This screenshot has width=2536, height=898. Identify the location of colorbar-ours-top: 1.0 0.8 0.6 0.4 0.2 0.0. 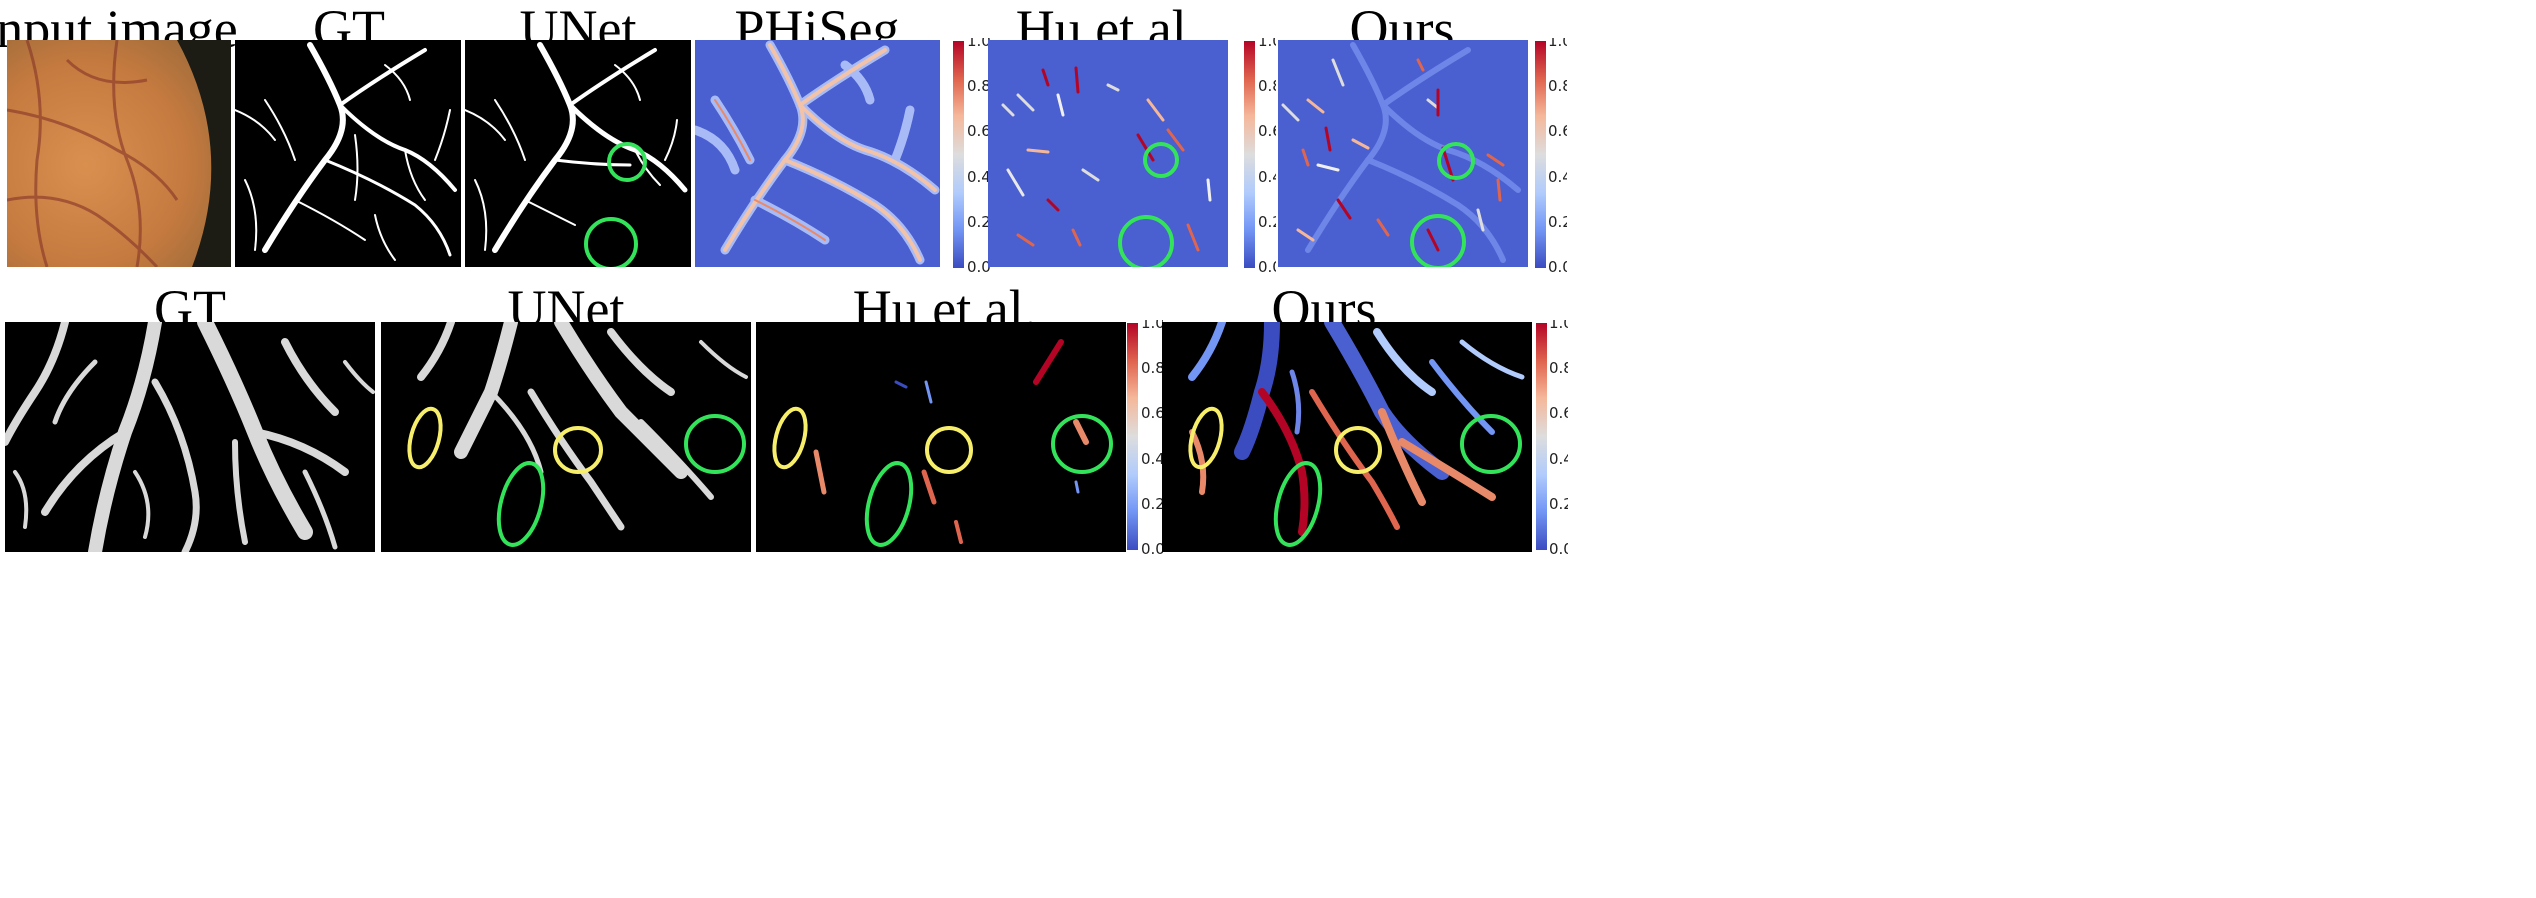
(1549, 154).